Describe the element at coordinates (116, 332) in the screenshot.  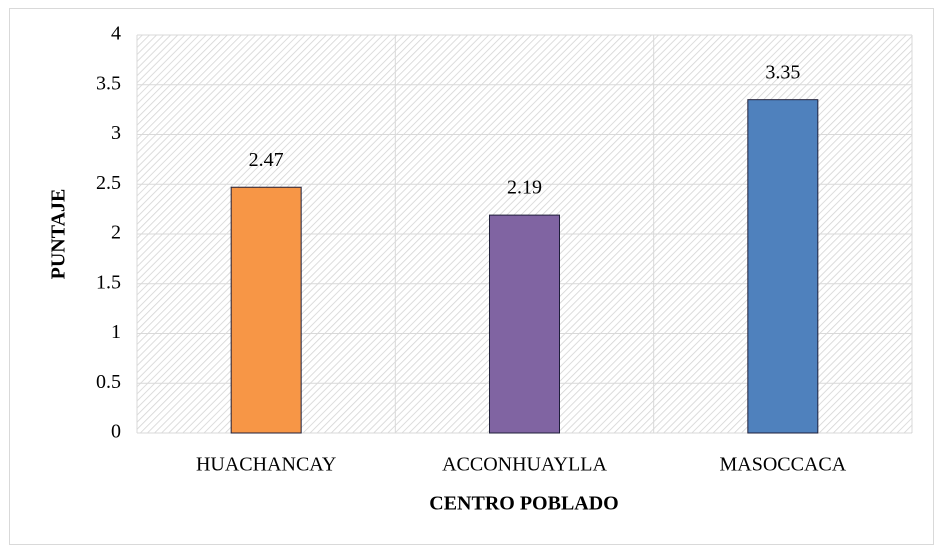
I see `y-tick-label: 1` at that location.